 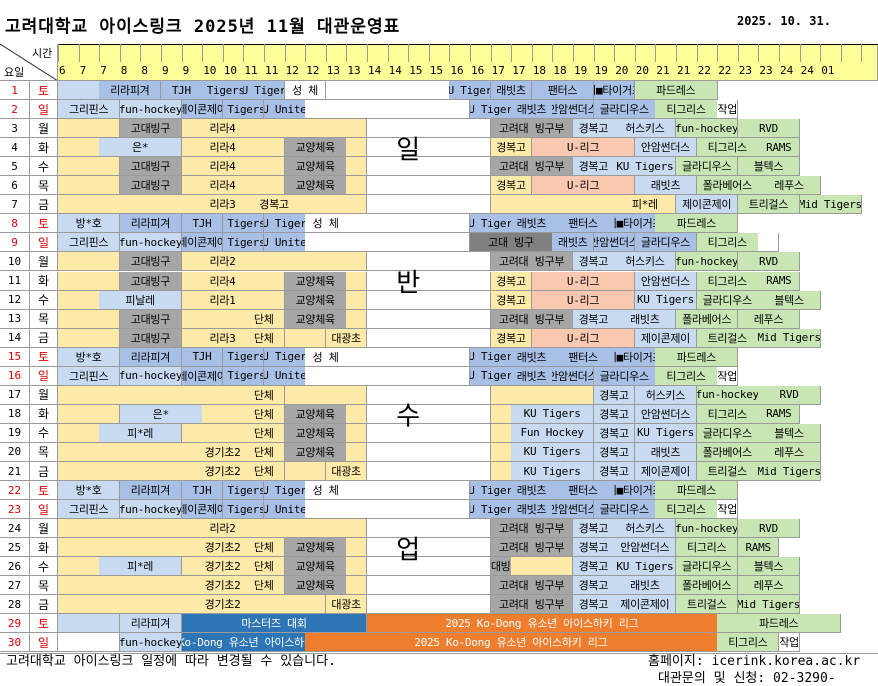 What do you see at coordinates (15, 433) in the screenshot?
I see `day-number: 19` at bounding box center [15, 433].